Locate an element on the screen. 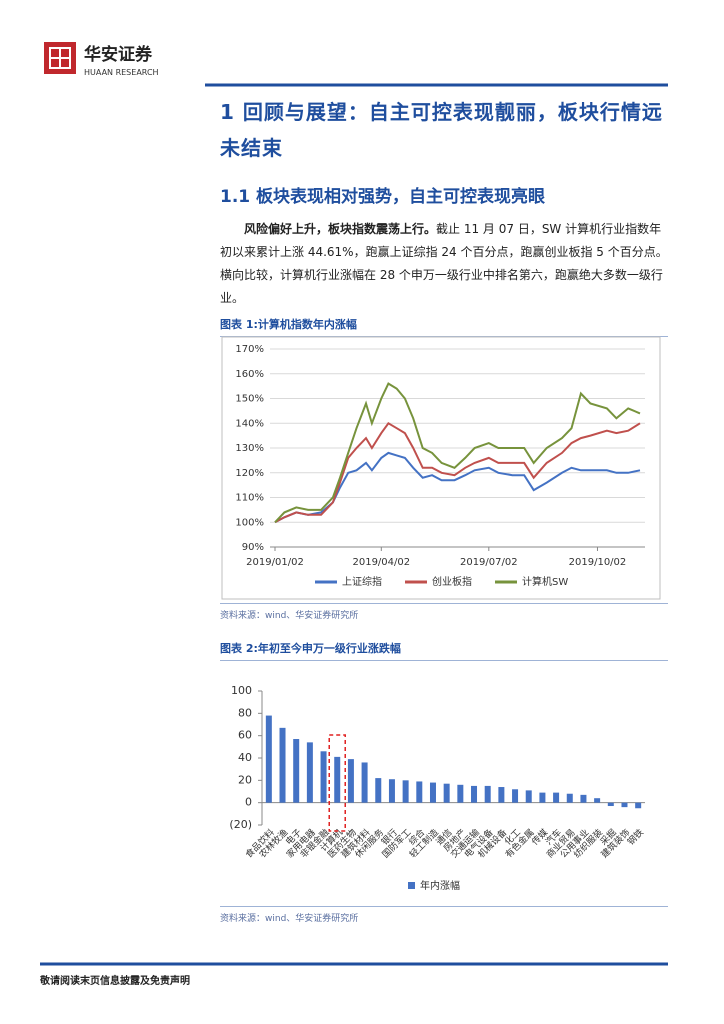  y-tick-label: 120% is located at coordinates (249, 473).